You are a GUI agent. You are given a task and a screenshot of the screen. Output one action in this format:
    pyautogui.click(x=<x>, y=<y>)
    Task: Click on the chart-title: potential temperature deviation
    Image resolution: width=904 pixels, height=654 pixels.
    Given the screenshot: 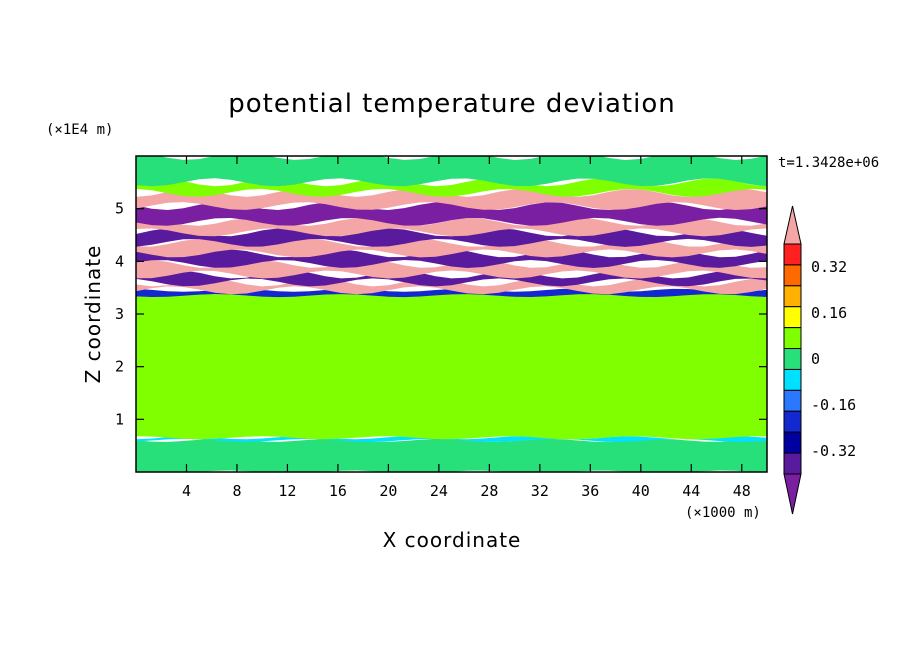 What is the action you would take?
    pyautogui.click(x=451, y=104)
    